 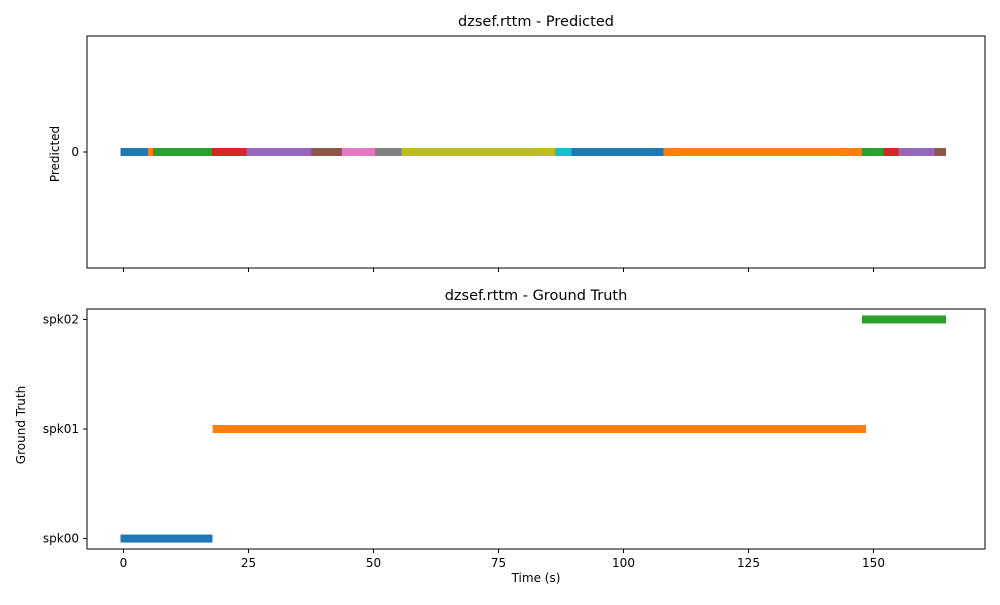 What do you see at coordinates (536, 296) in the screenshot?
I see `ground-truth-title: dzsef.rttm - Ground Truth` at bounding box center [536, 296].